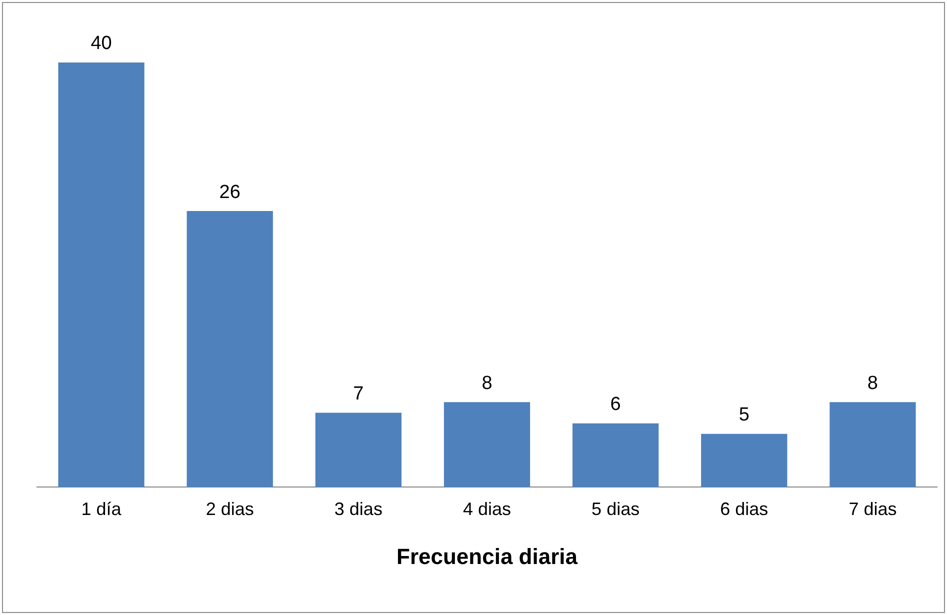 The height and width of the screenshot is (615, 947). Describe the element at coordinates (872, 508) in the screenshot. I see `x-tick-label: 7 dias` at that location.